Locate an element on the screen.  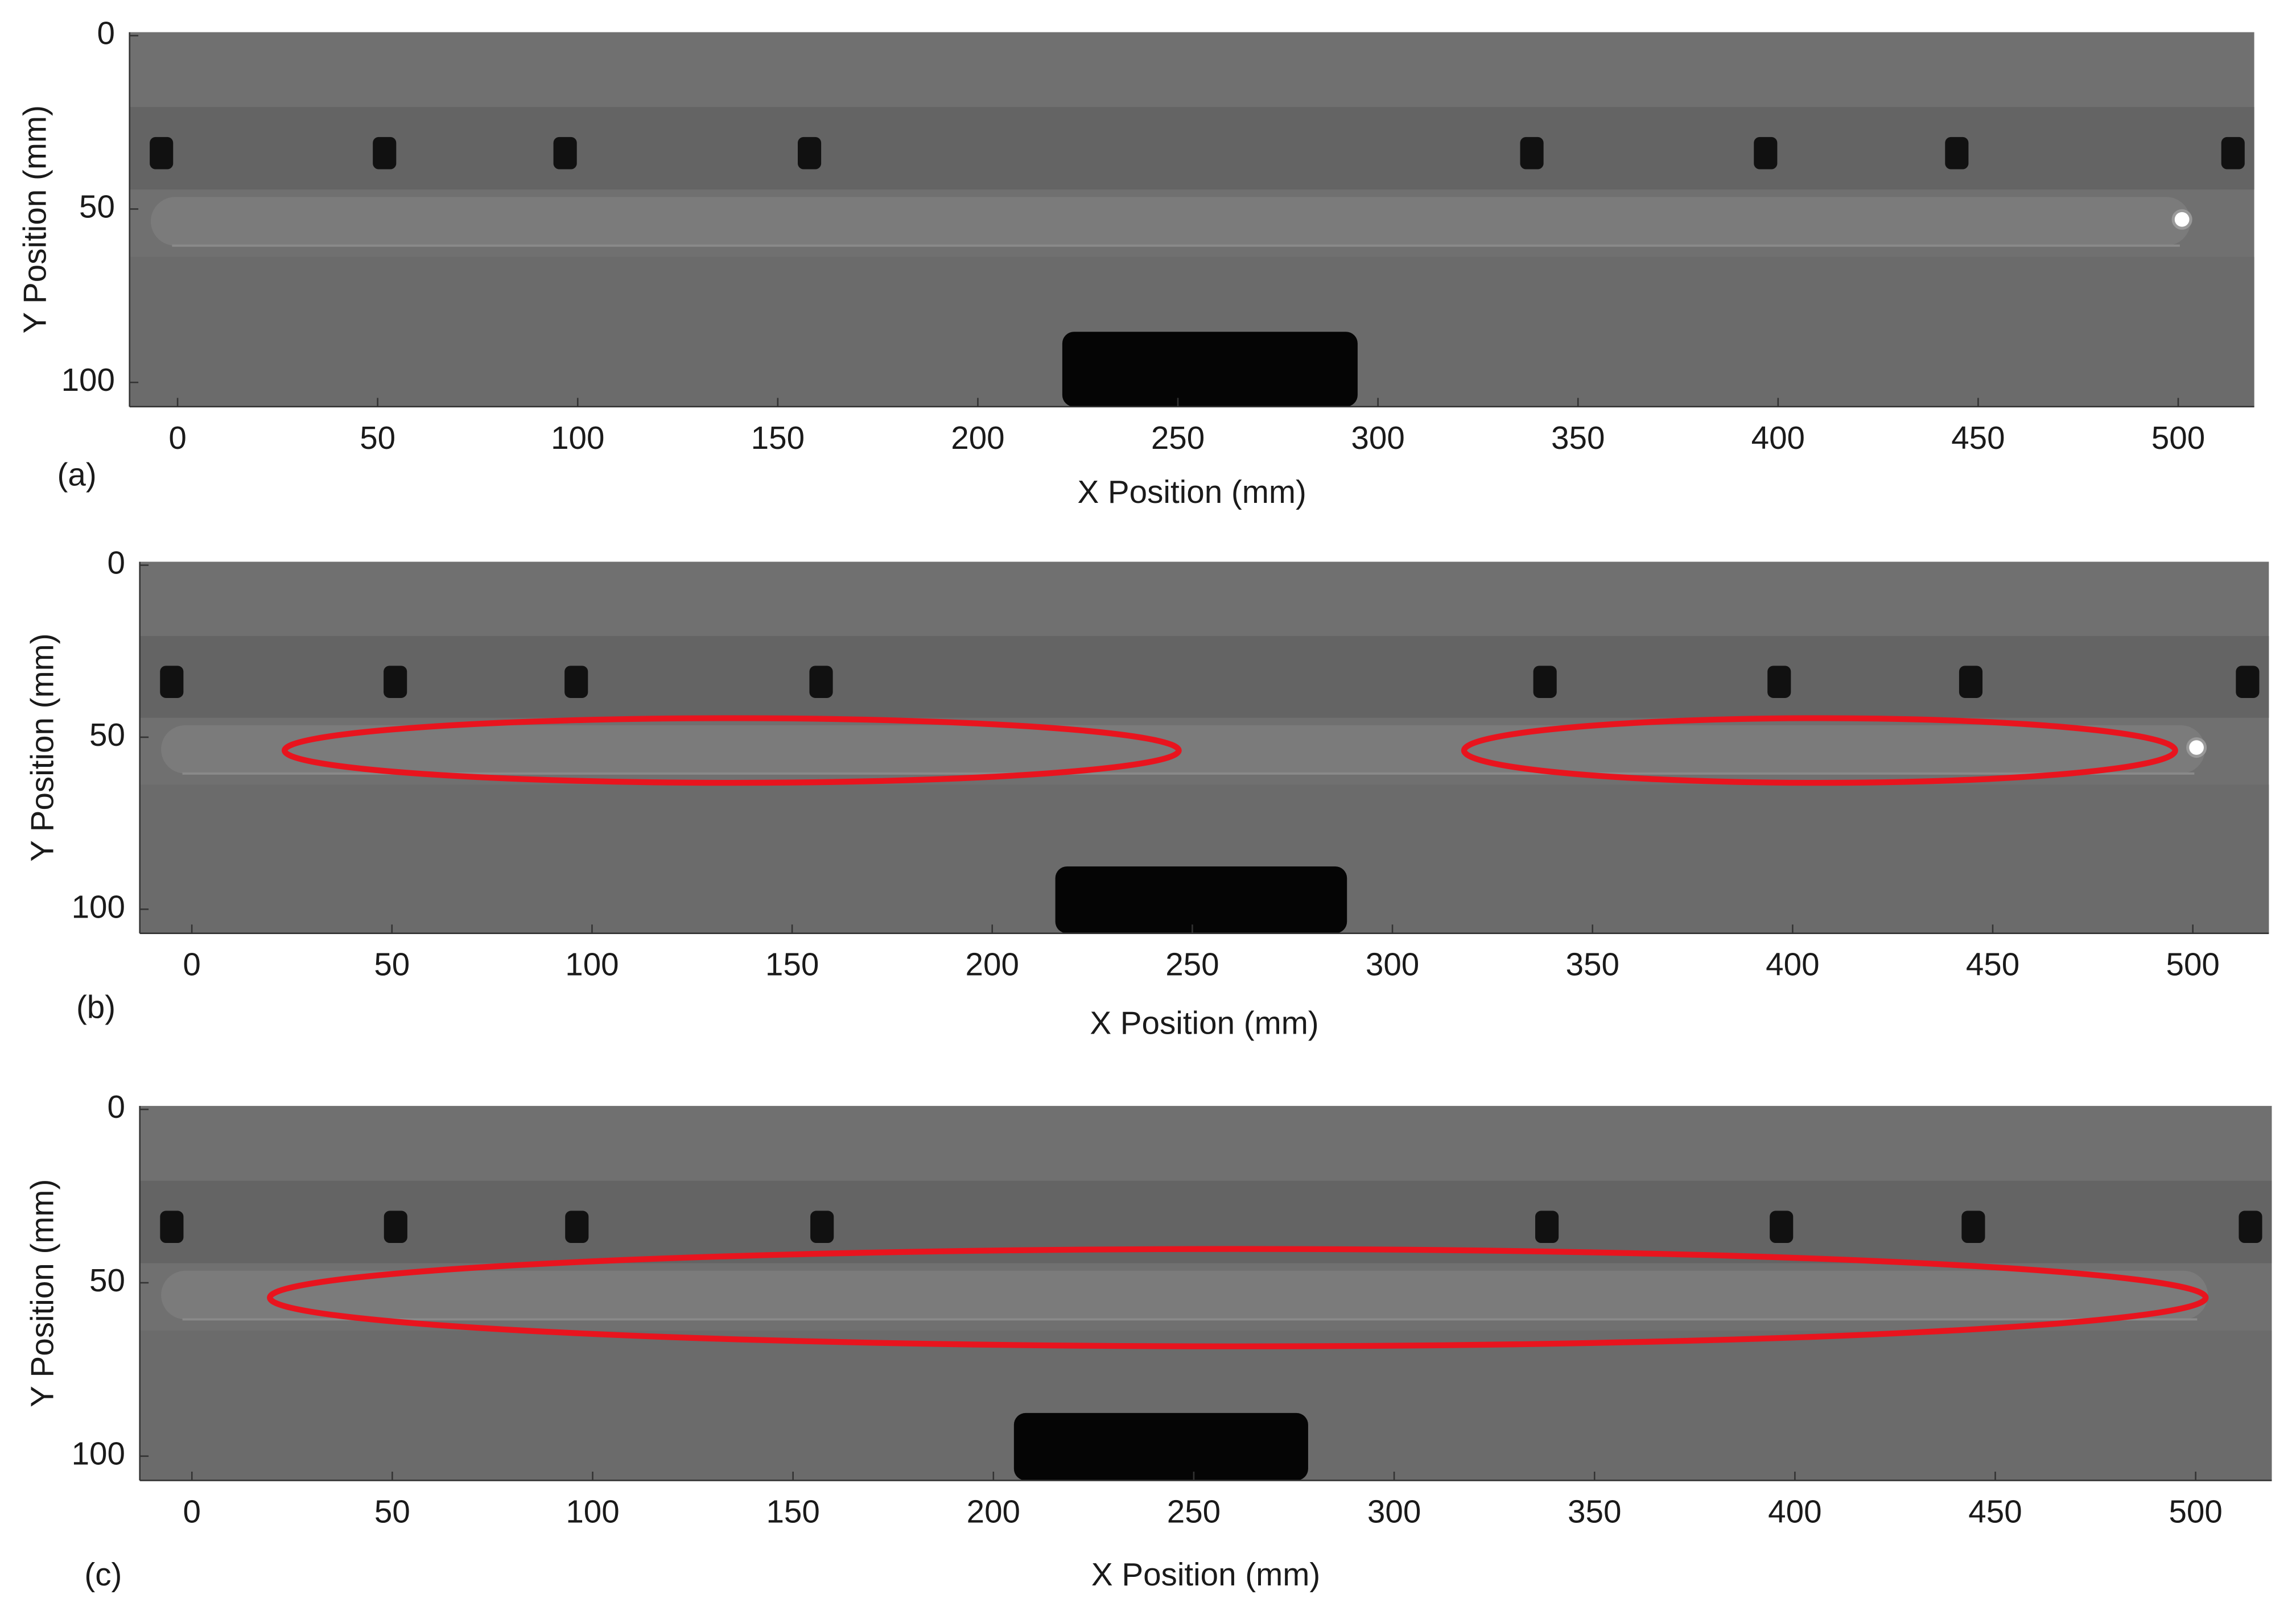
panel-label: (c) is located at coordinates (103, 1574).